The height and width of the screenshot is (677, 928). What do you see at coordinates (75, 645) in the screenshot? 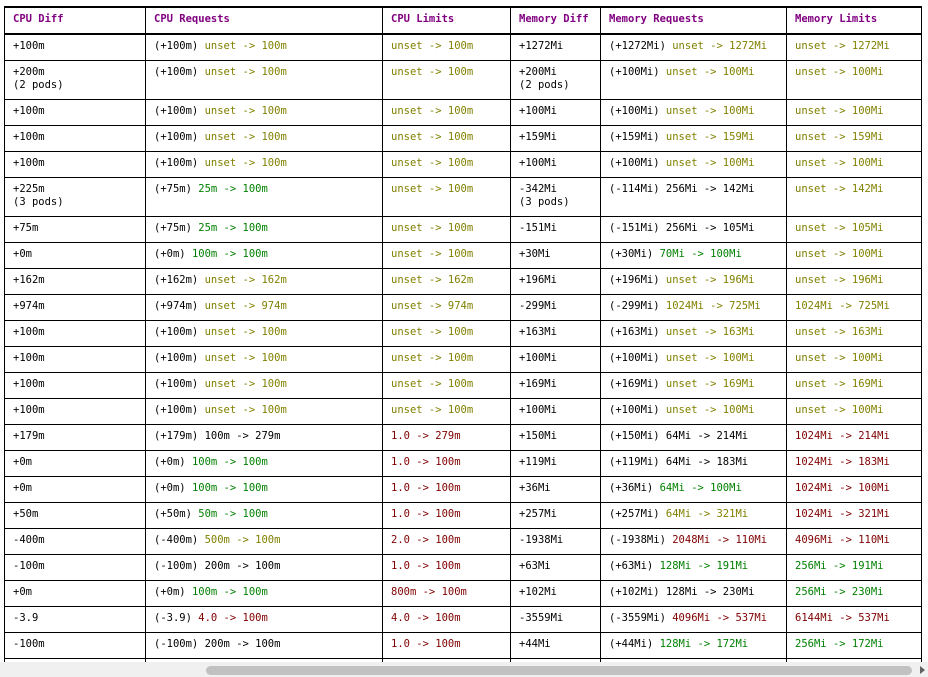
I see `cpu-diff-cell: -100m` at bounding box center [75, 645].